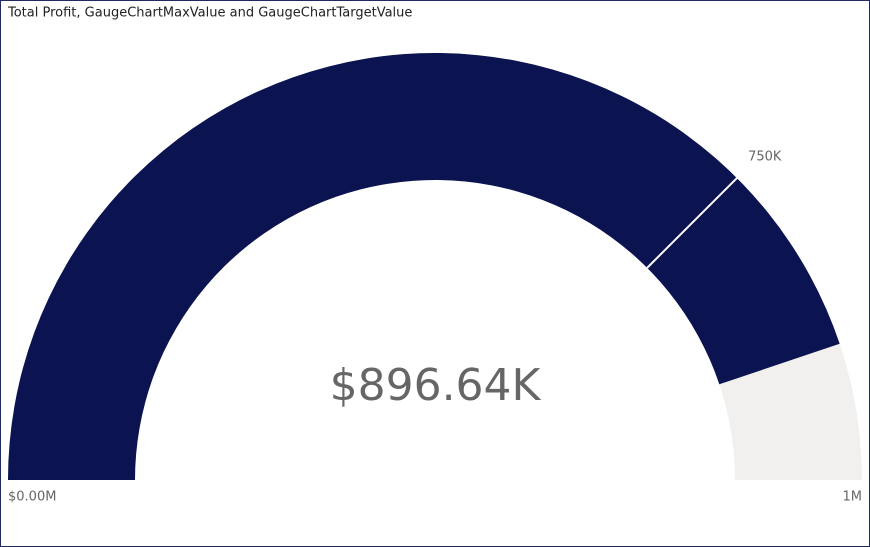  What do you see at coordinates (32, 497) in the screenshot?
I see `axis-label: $0.00M` at bounding box center [32, 497].